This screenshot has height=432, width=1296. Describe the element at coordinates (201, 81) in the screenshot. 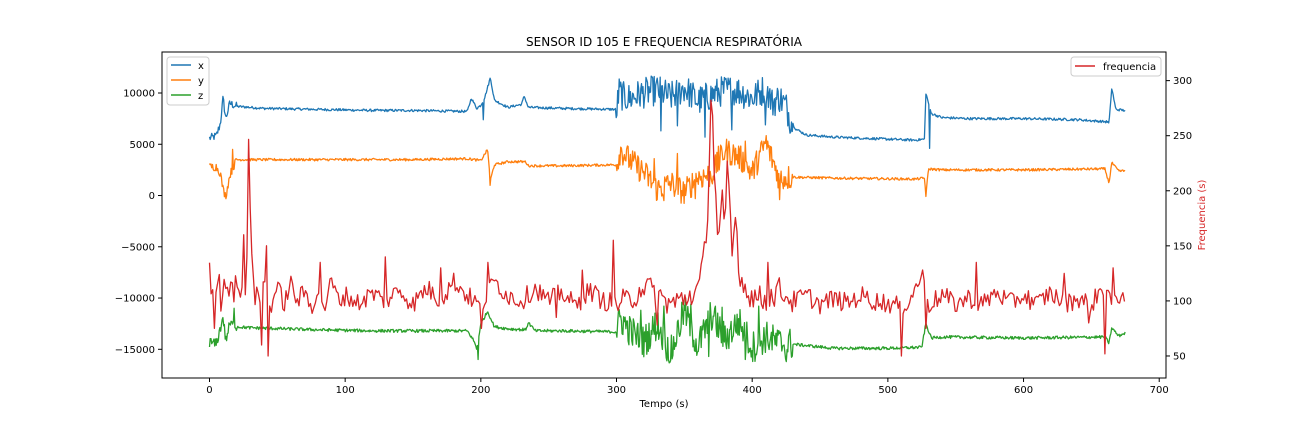

I see `legend-y-label: y` at that location.